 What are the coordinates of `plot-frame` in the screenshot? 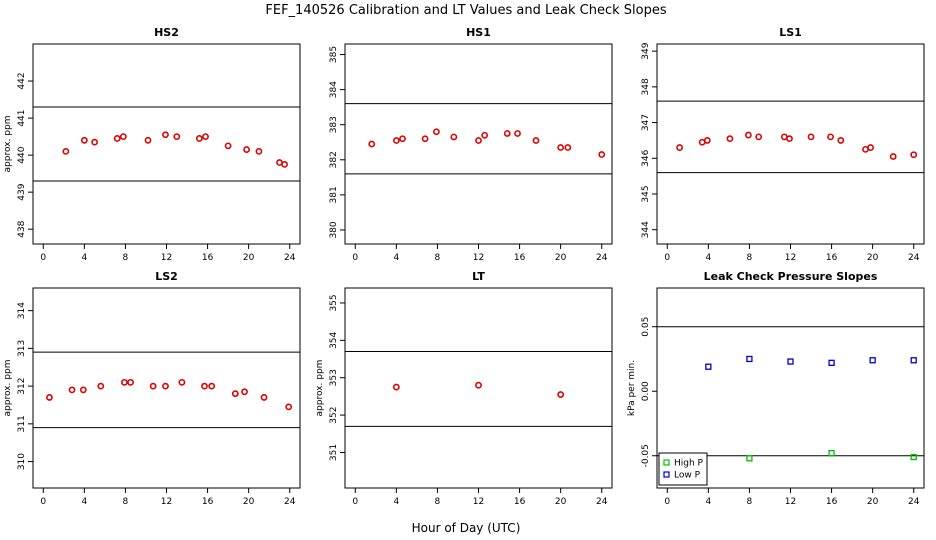 It's located at (478, 144).